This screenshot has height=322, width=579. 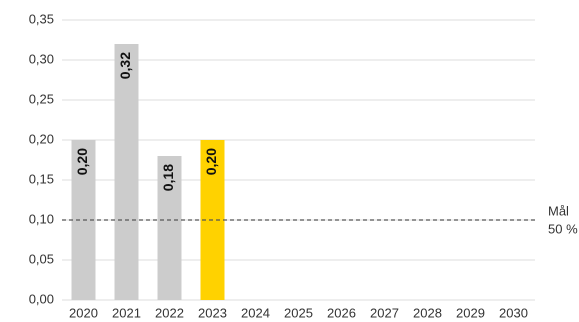 What do you see at coordinates (427, 312) in the screenshot?
I see `x-tick-label: 2028` at bounding box center [427, 312].